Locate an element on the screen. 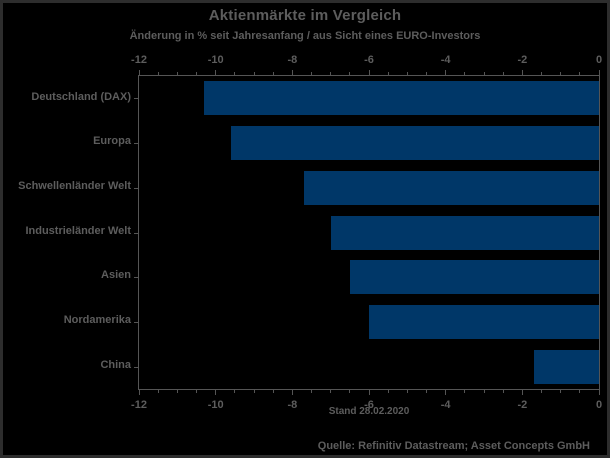 The height and width of the screenshot is (458, 610). bar-china is located at coordinates (566, 366).